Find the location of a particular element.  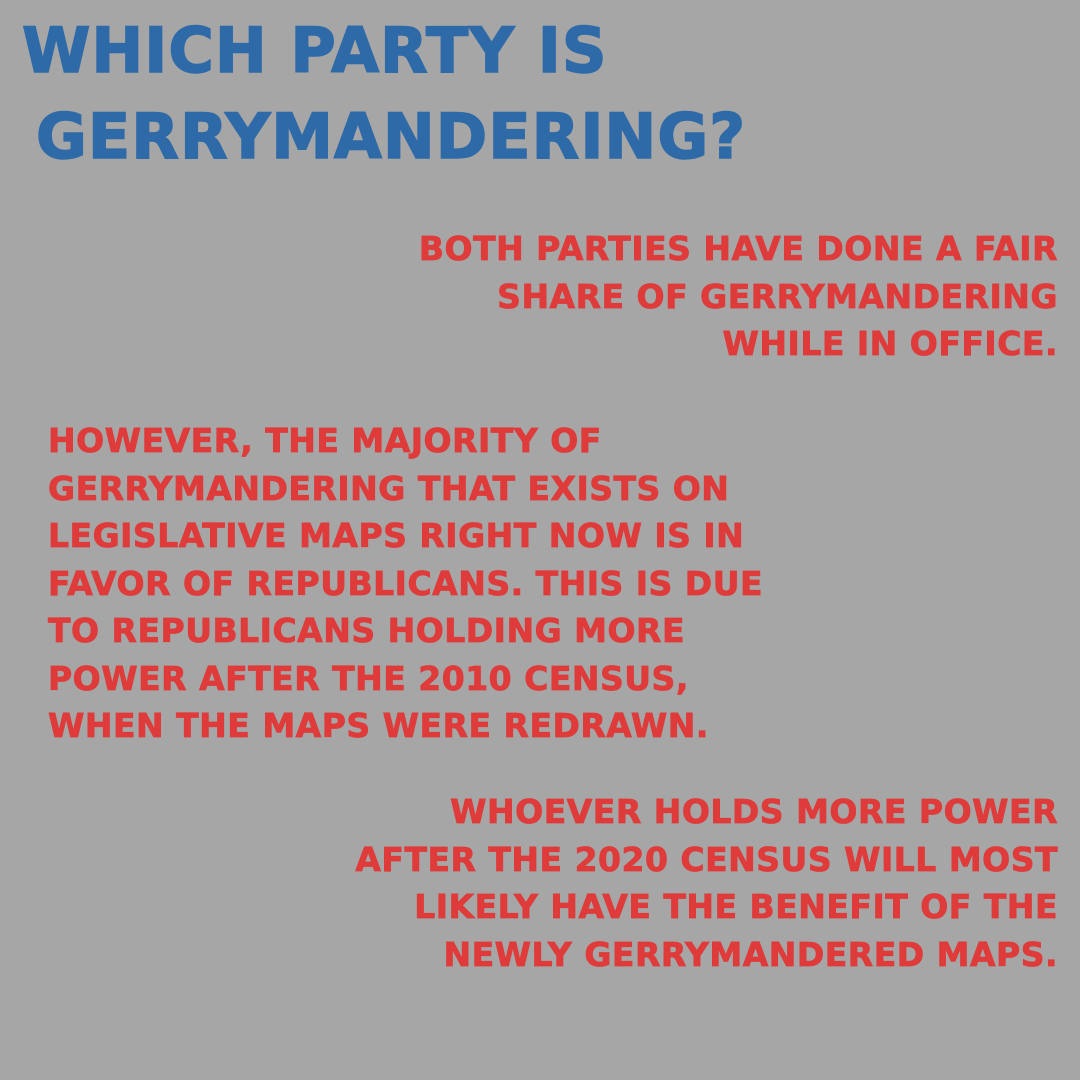

paragraph-line: HOWEVER, THE MAJORITY OF is located at coordinates (325, 441).